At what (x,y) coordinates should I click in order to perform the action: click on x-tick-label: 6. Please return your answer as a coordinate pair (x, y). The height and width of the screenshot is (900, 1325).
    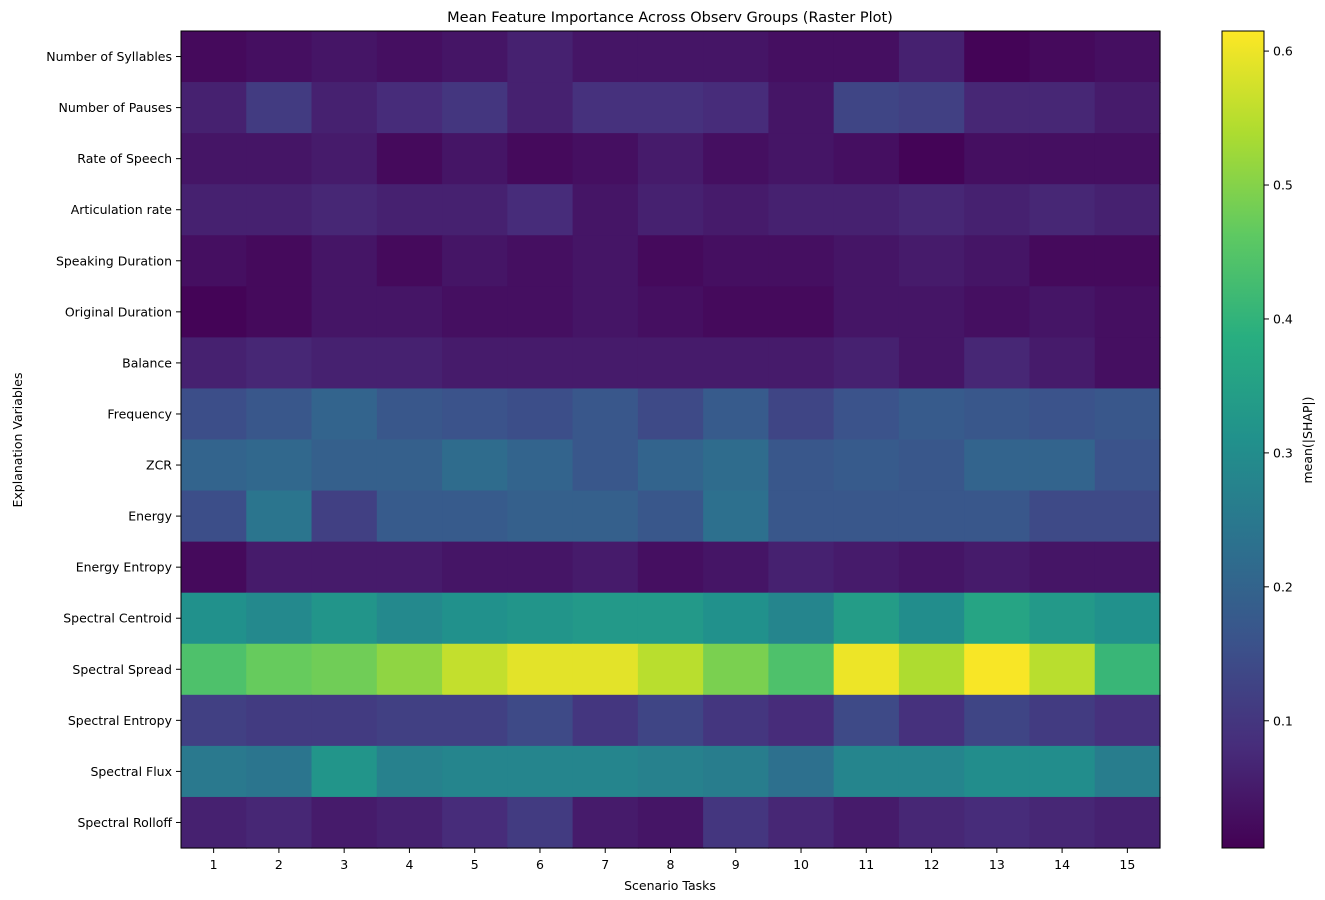
    Looking at the image, I should click on (540, 864).